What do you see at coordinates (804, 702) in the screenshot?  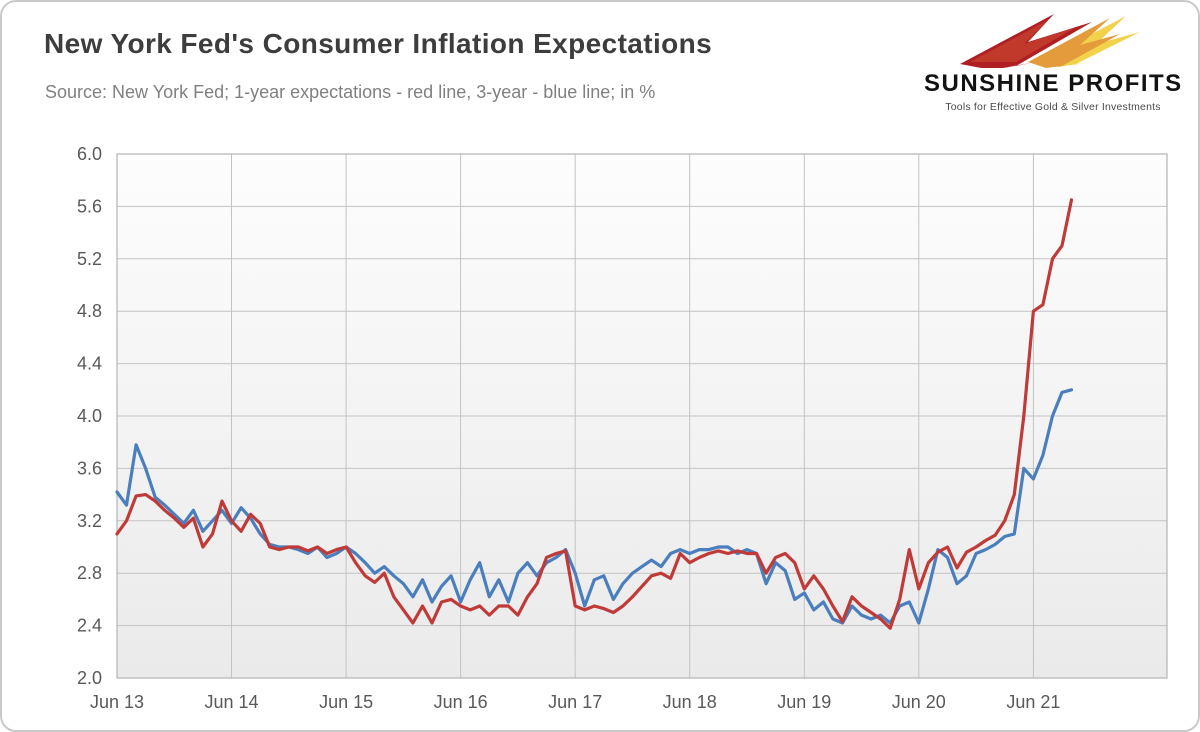 I see `x-axis-tick-label: Jun 19` at bounding box center [804, 702].